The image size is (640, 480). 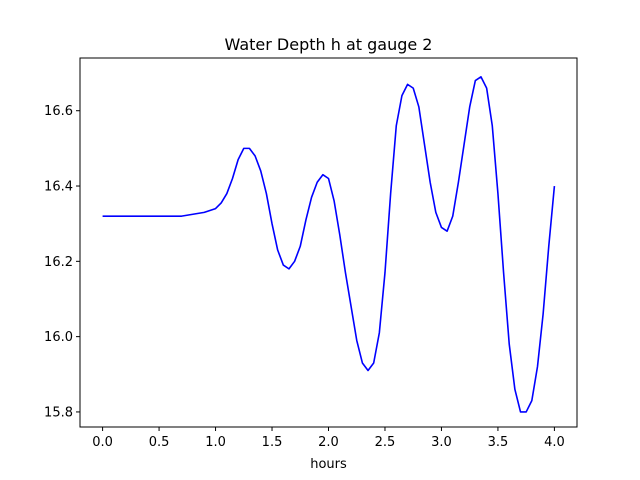 I want to click on x-tick-label: 0.5, so click(x=159, y=442).